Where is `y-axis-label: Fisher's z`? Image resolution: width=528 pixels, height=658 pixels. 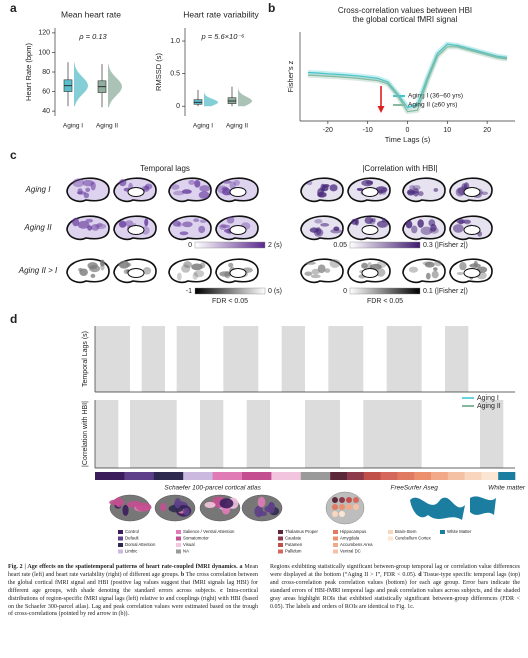
y-axis-label: Fisher's z is located at coordinates (290, 76).